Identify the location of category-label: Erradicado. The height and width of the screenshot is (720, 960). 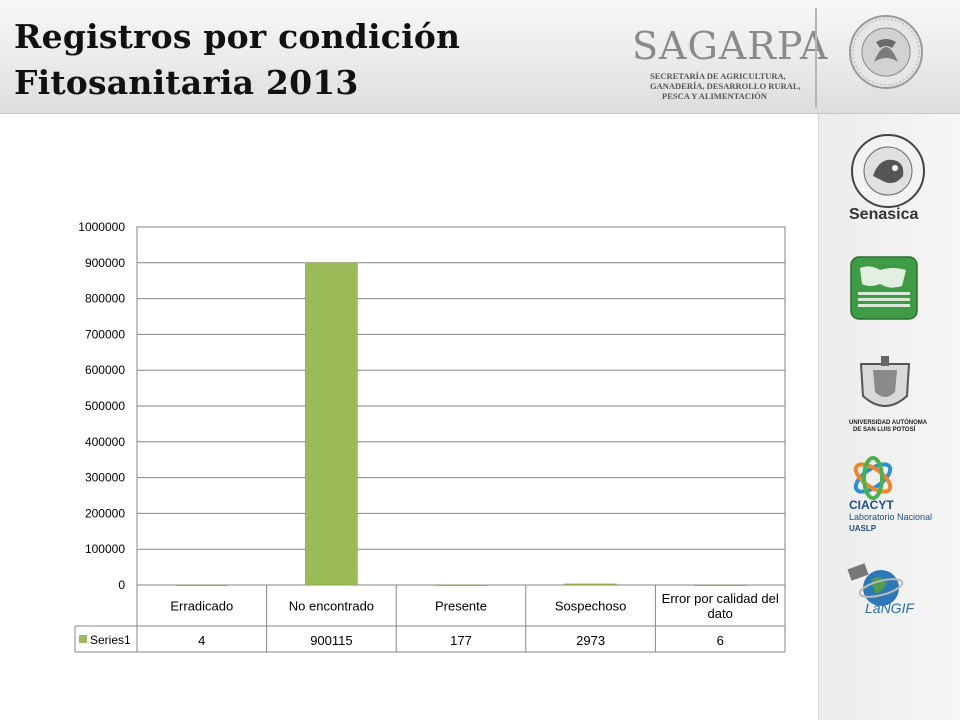
(201, 606).